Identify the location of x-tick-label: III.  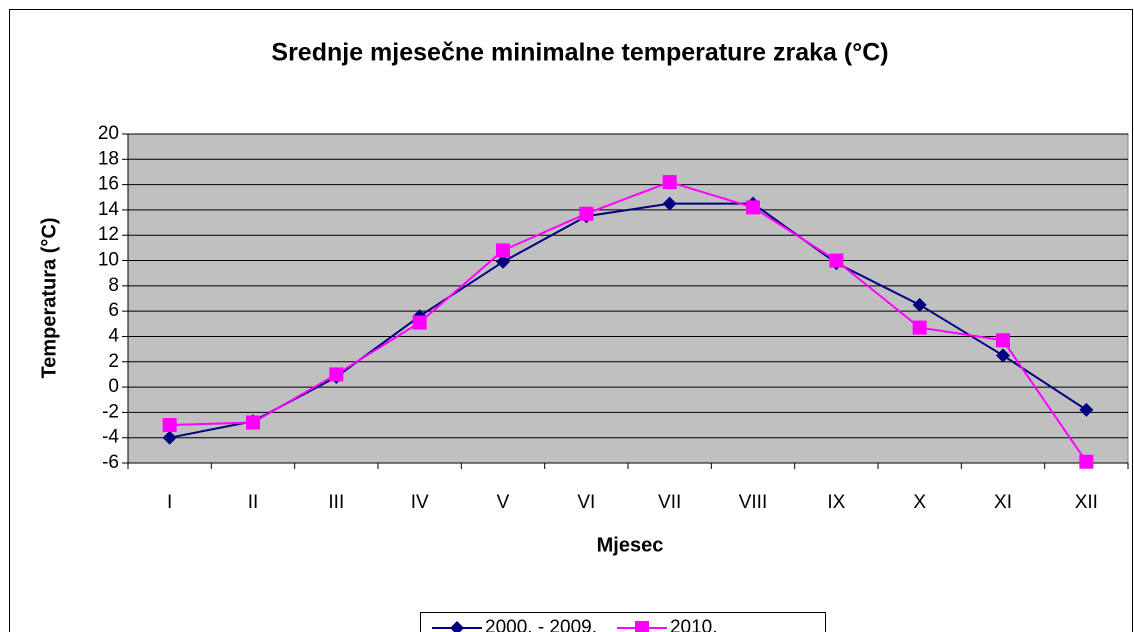
(336, 502).